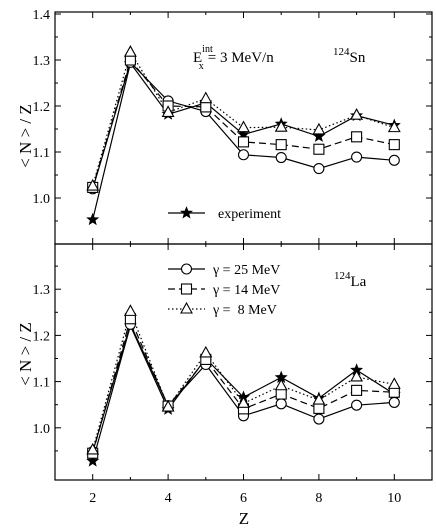 This screenshot has height=532, width=436. Describe the element at coordinates (394, 498) in the screenshot. I see `x-tick-label: 10` at that location.